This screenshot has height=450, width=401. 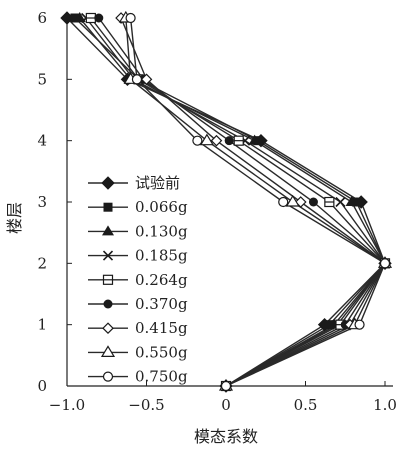 What do you see at coordinates (157, 183) in the screenshot?
I see `legend-label: 试验前` at bounding box center [157, 183].